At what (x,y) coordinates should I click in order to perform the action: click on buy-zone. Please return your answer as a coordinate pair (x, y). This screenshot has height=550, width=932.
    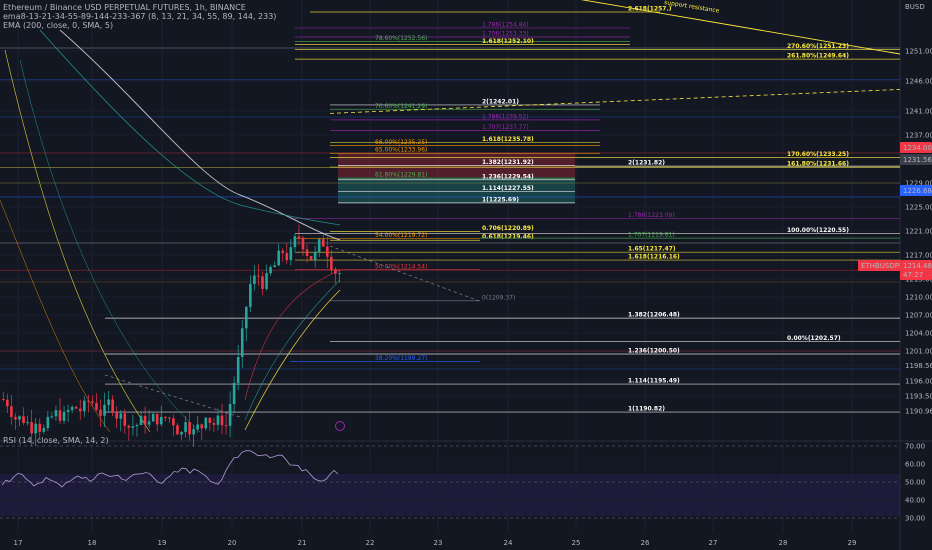
    Looking at the image, I should click on (456, 190).